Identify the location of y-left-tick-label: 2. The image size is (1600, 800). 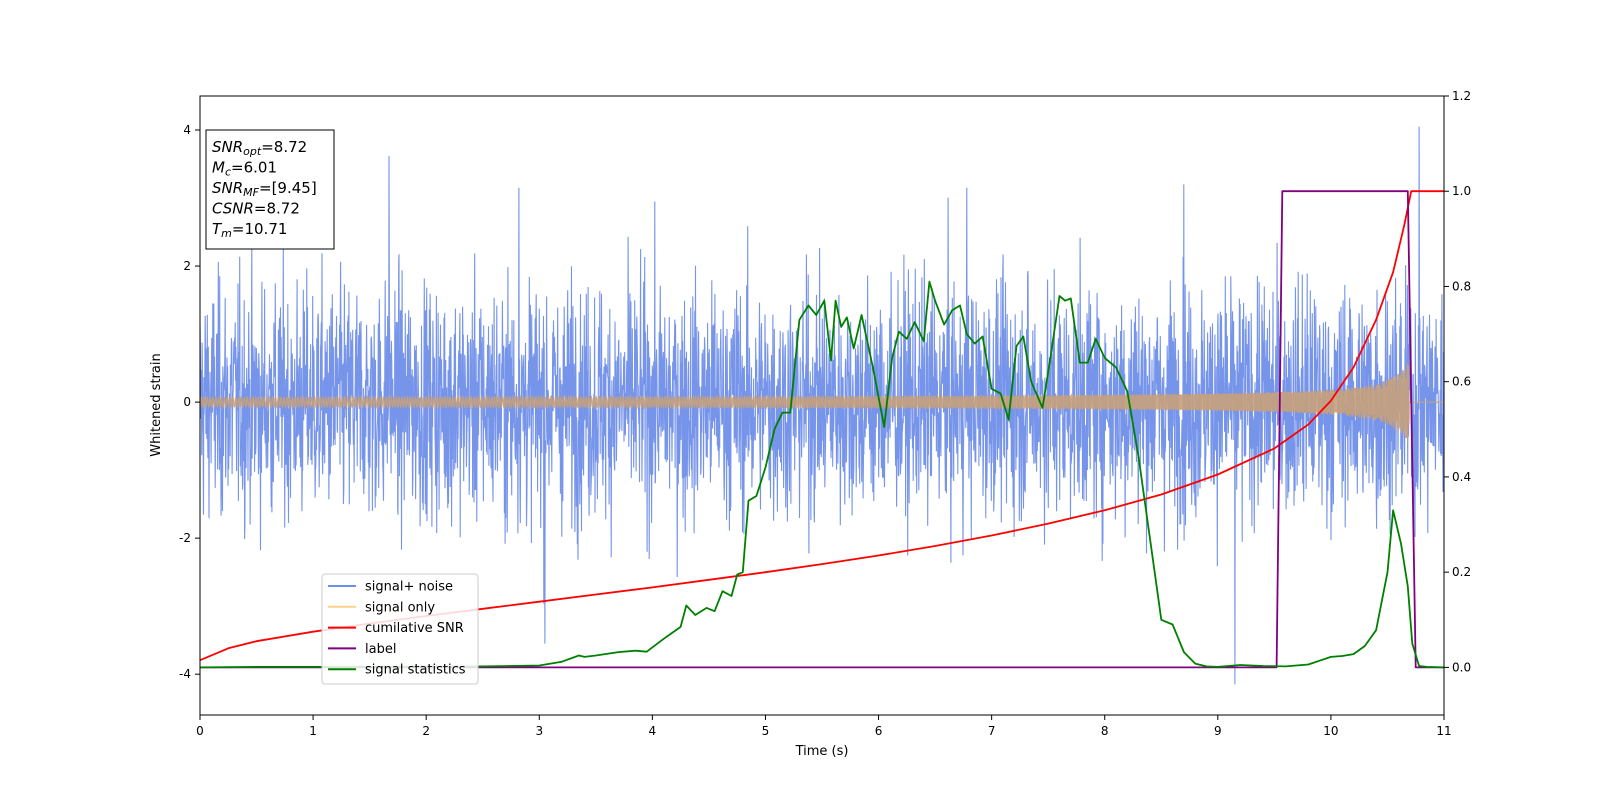
(187, 266).